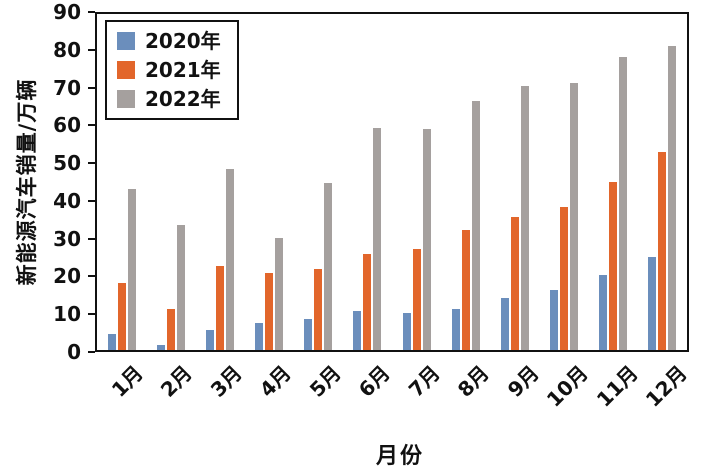 The image size is (702, 474). I want to click on bar-2022年-11月, so click(623, 203).